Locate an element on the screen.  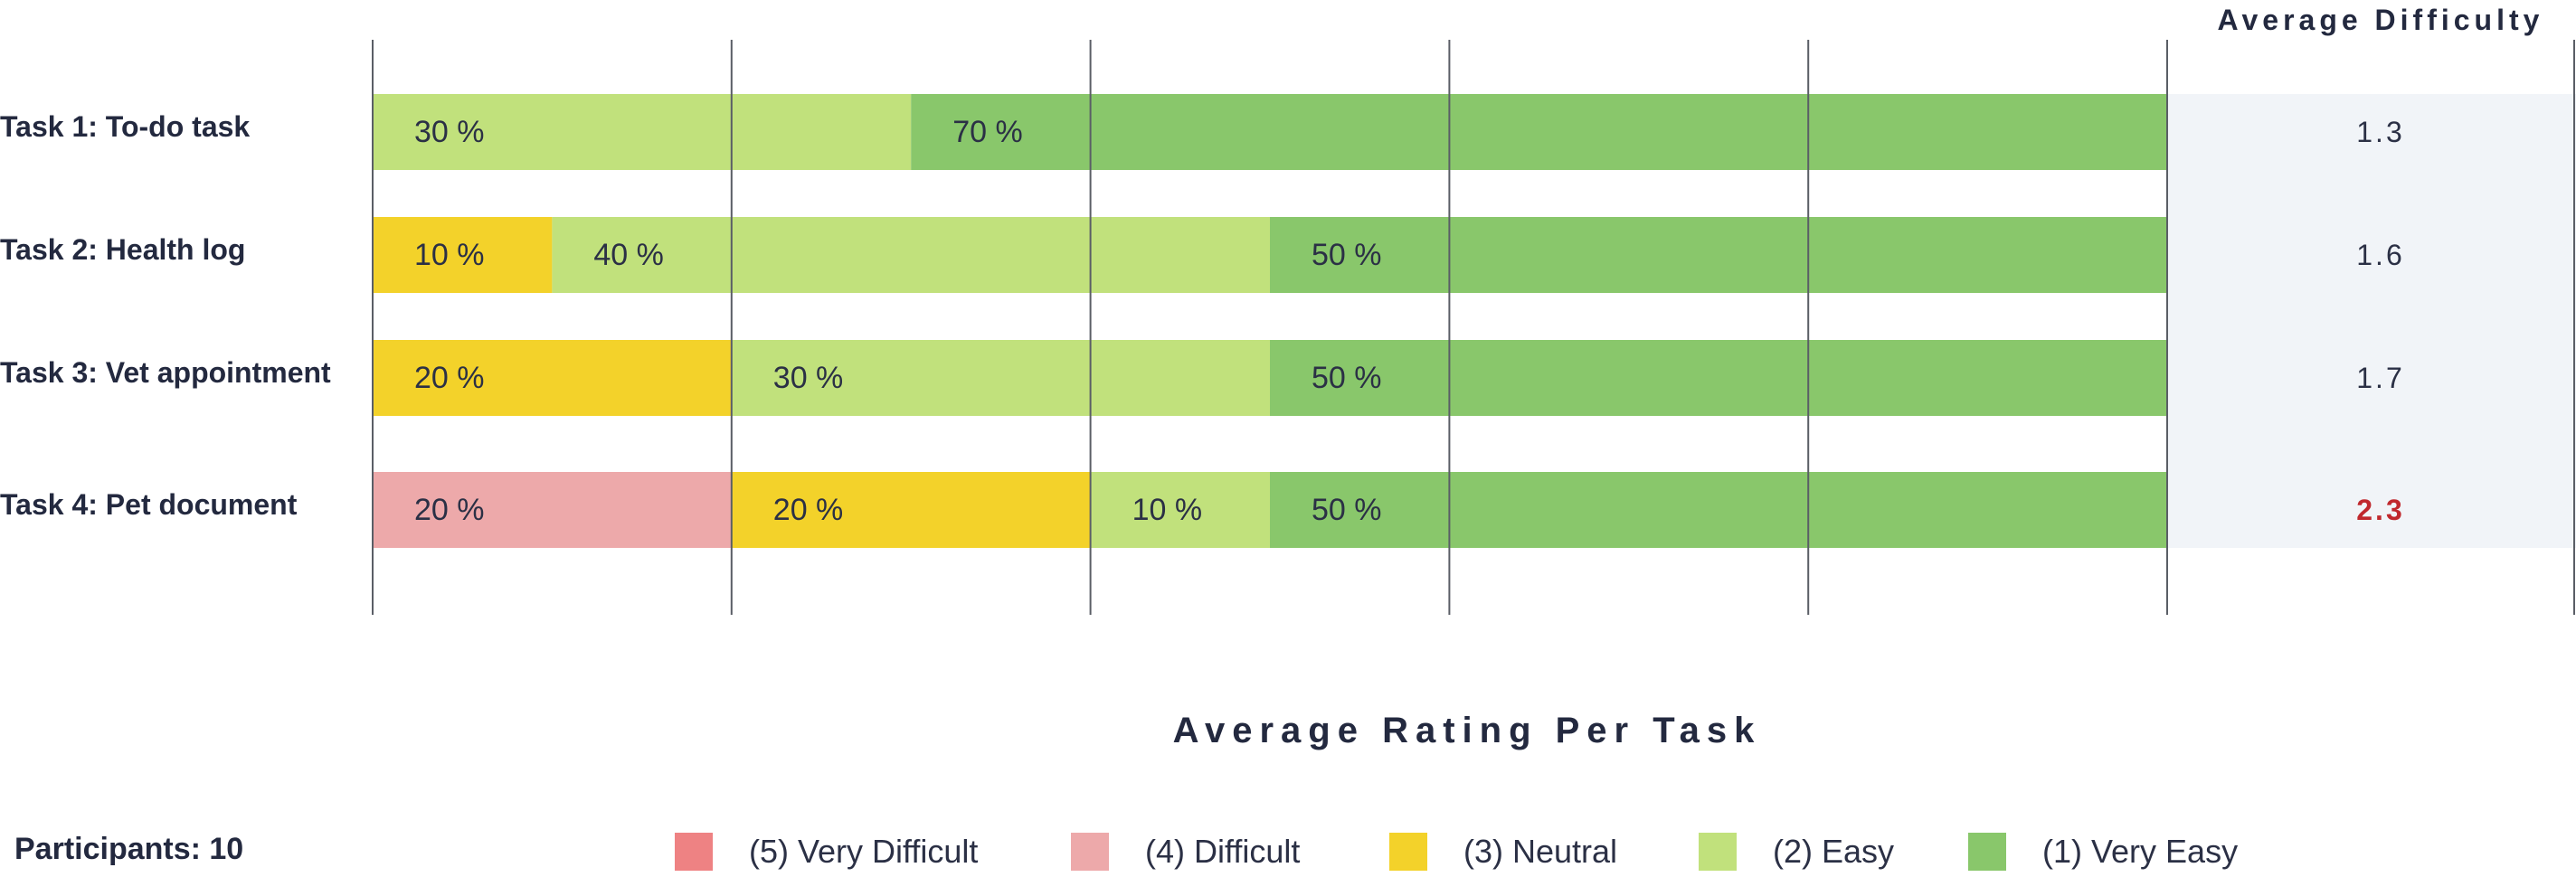
average-difficulty-value: 2.3 is located at coordinates (2380, 510).